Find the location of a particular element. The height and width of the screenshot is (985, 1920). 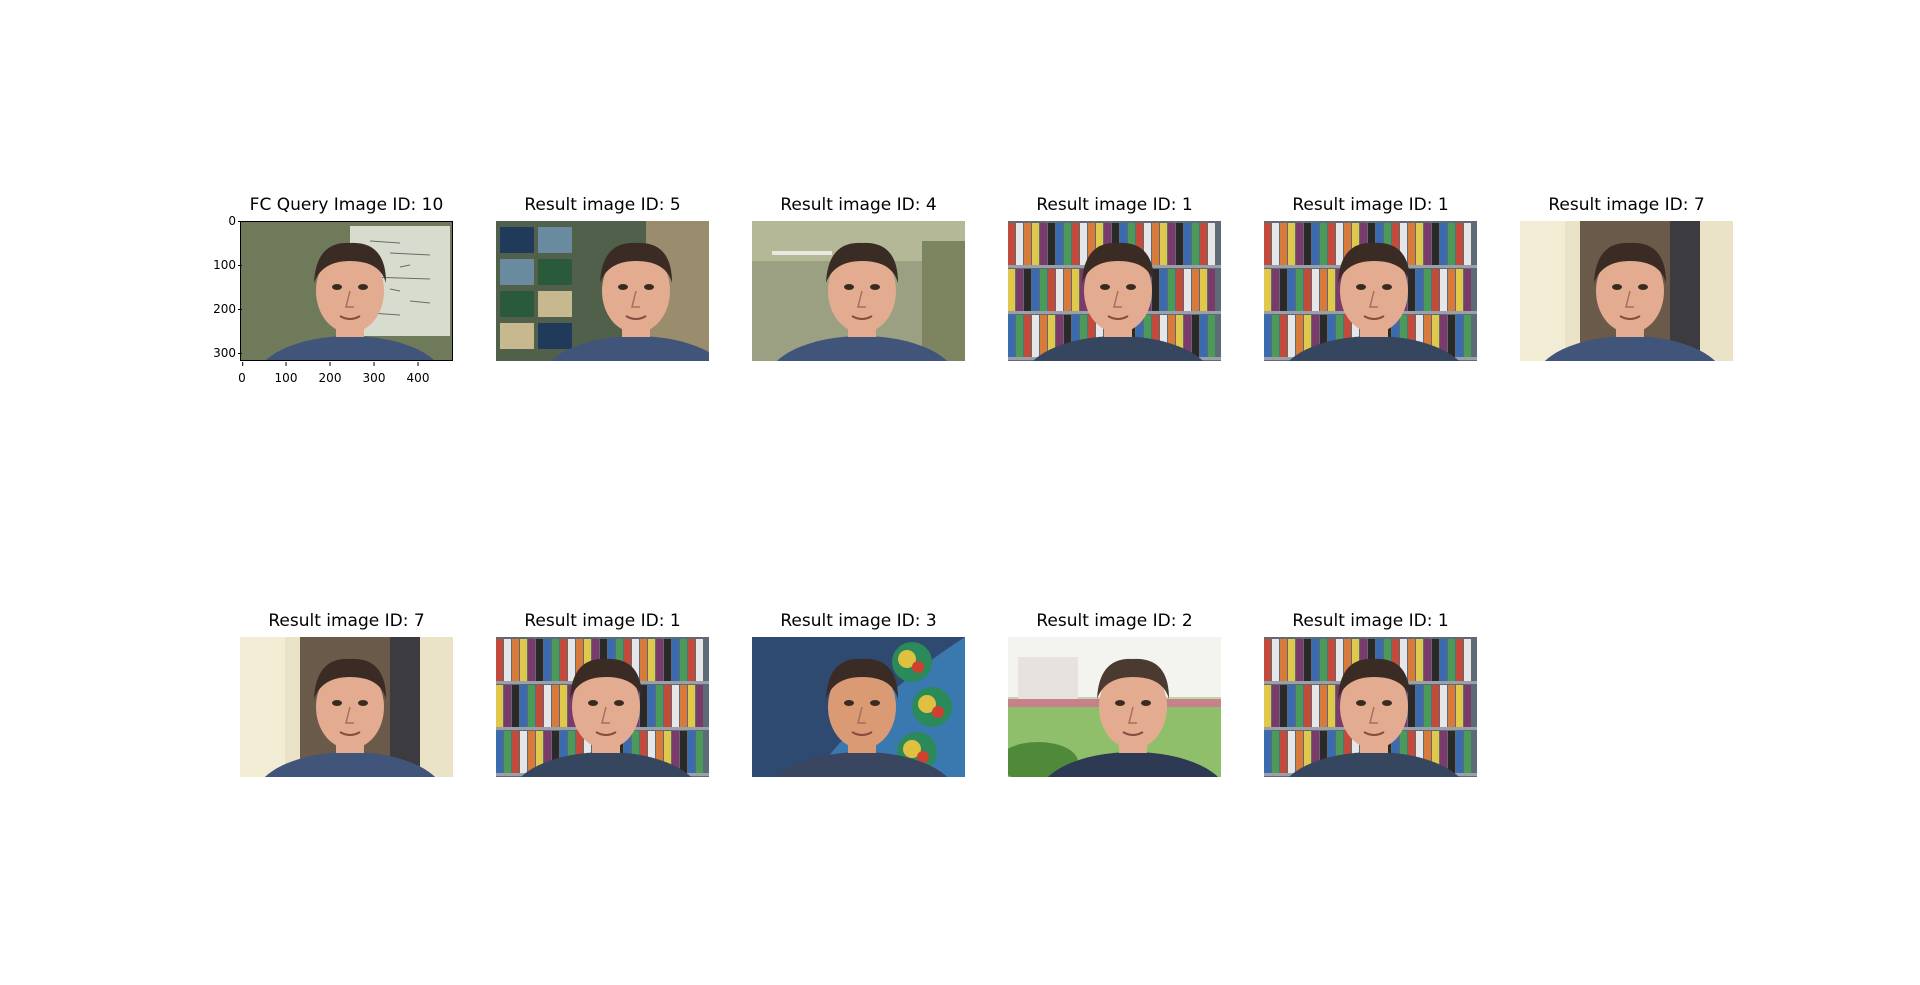

y-tick-label: 100 is located at coordinates (227, 265).